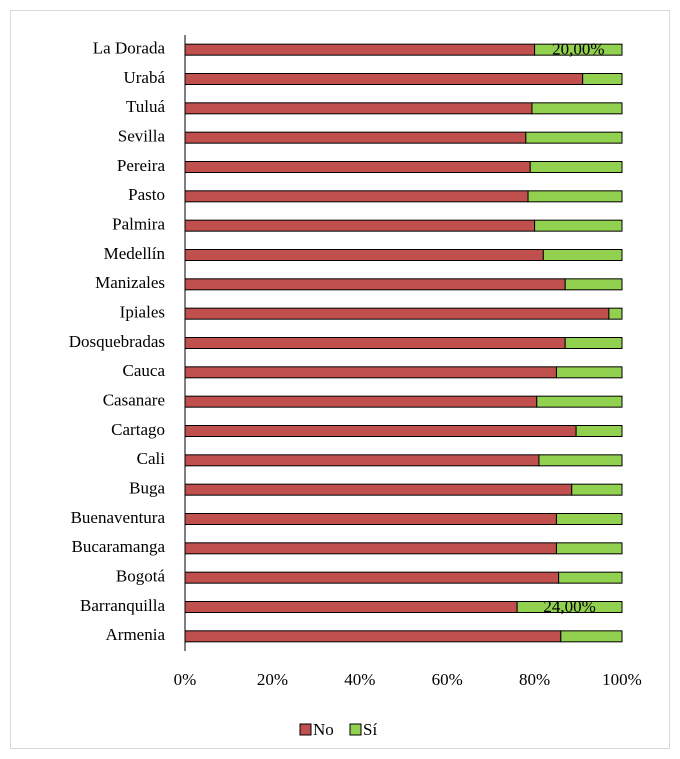 The image size is (680, 759). I want to click on data-label: 24,00%, so click(569, 606).